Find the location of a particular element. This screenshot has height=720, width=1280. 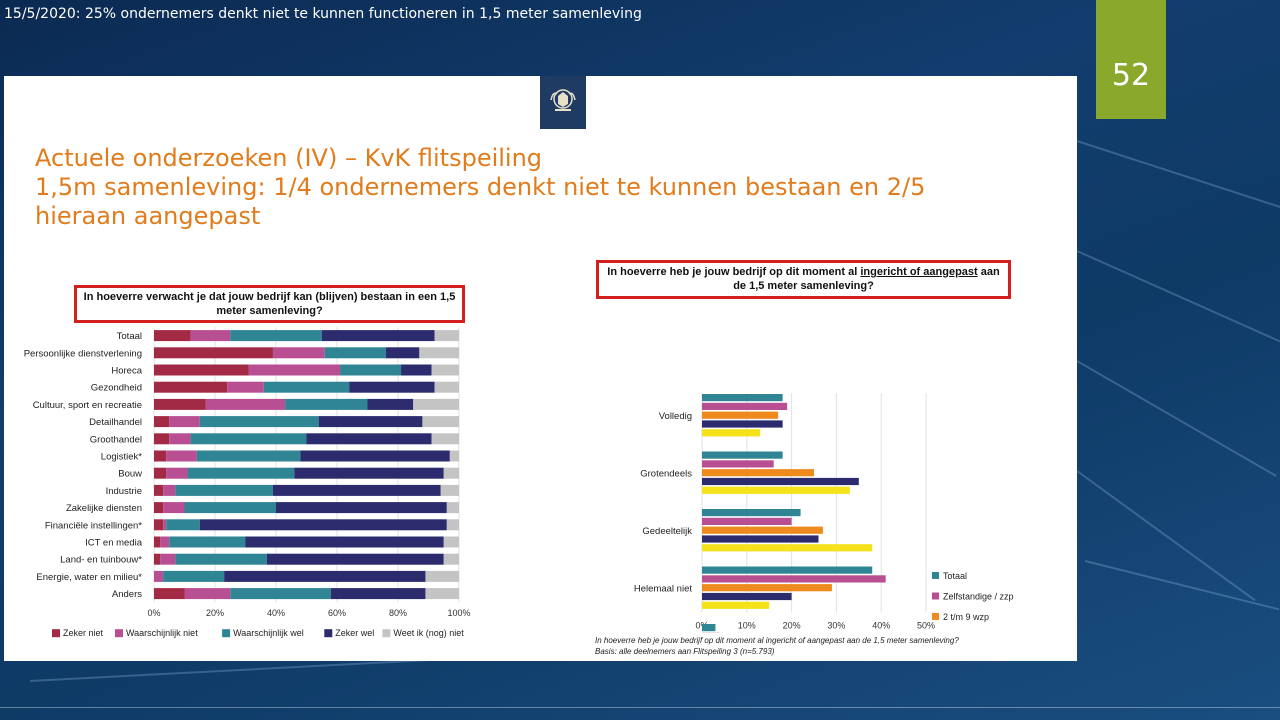

x-tick-label: 20% is located at coordinates (792, 626).